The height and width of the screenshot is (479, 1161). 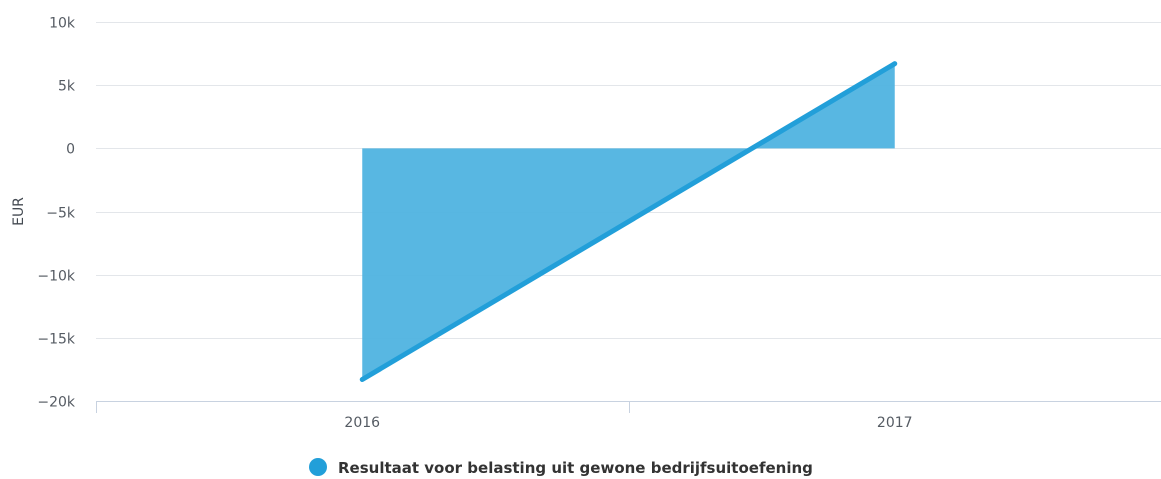 What do you see at coordinates (70, 150) in the screenshot?
I see `y-tick-label: 0` at bounding box center [70, 150].